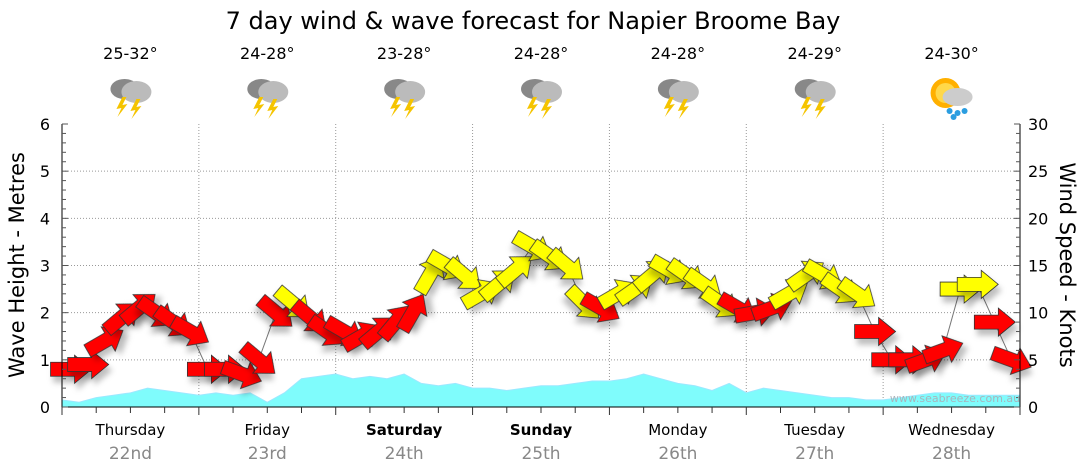 The width and height of the screenshot is (1080, 475). I want to click on y-tick-label: 5, so click(45, 171).